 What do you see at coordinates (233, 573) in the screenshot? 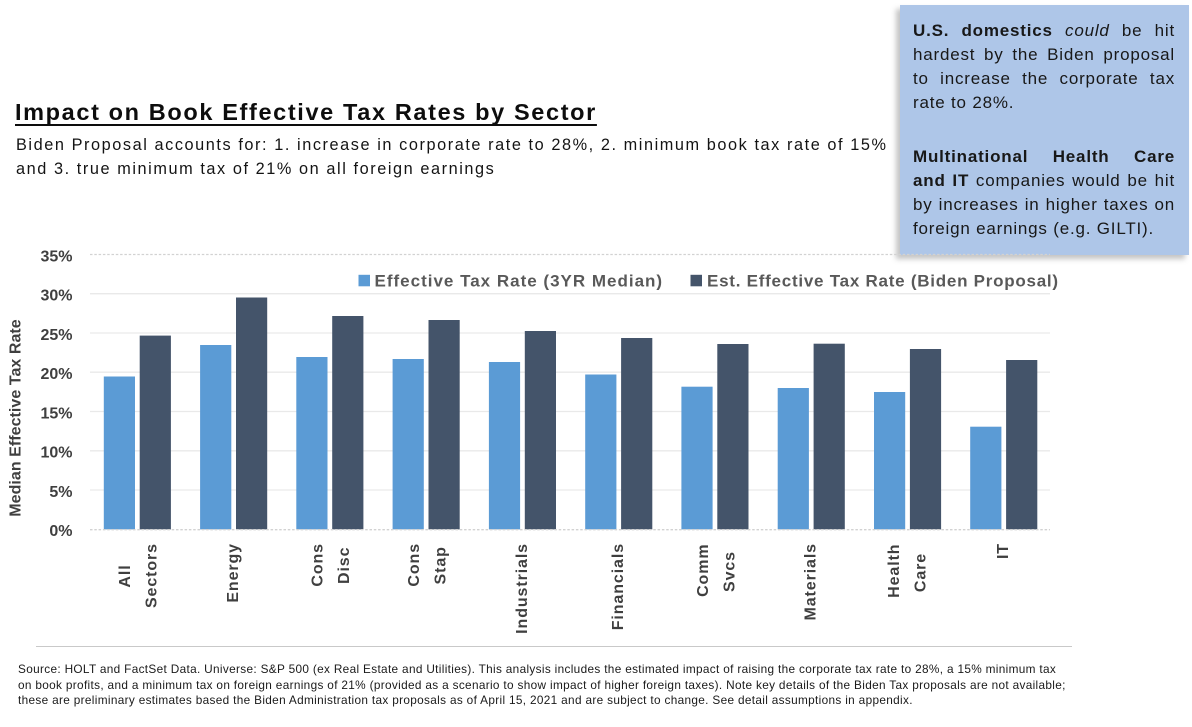
I see `svg-text: Energy` at bounding box center [233, 573].